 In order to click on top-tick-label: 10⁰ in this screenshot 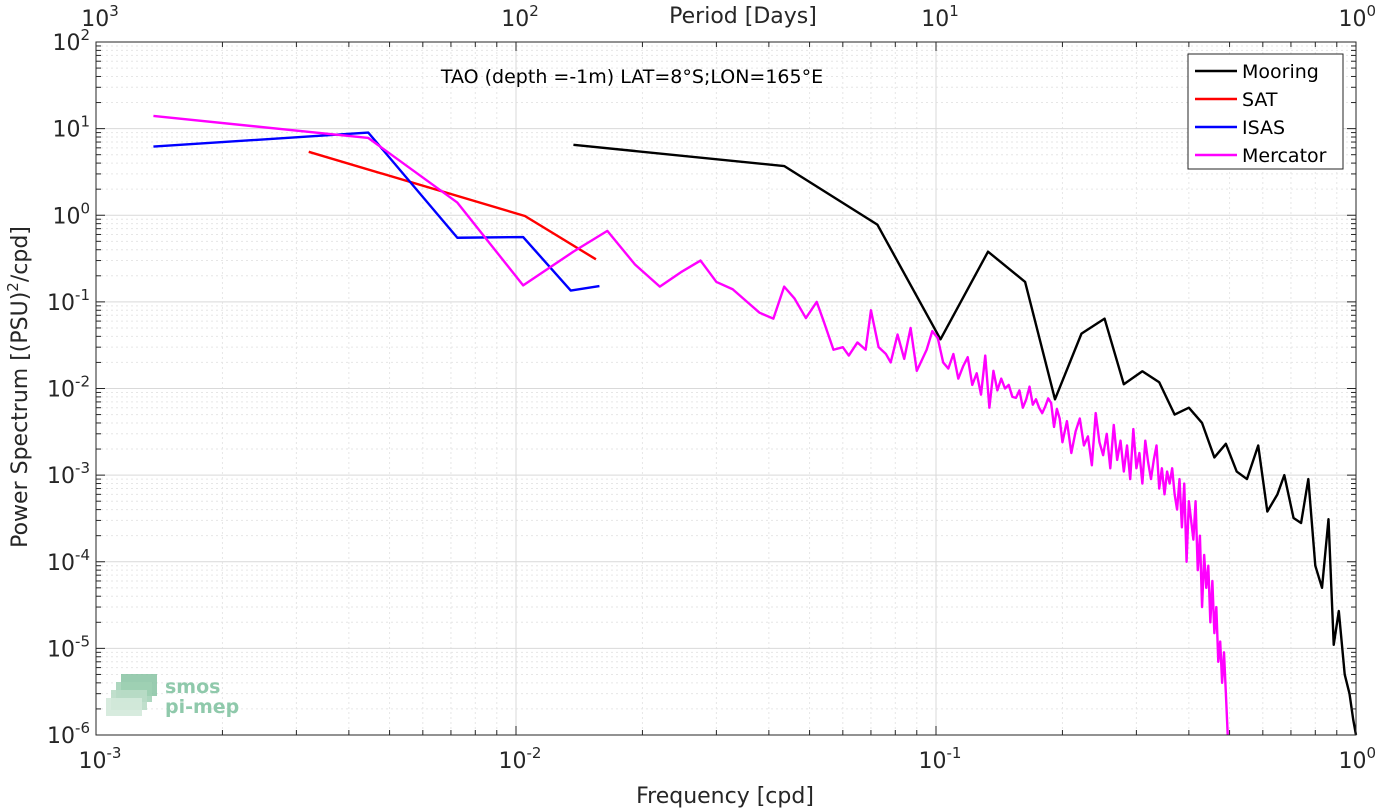, I will do `click(1357, 17)`.